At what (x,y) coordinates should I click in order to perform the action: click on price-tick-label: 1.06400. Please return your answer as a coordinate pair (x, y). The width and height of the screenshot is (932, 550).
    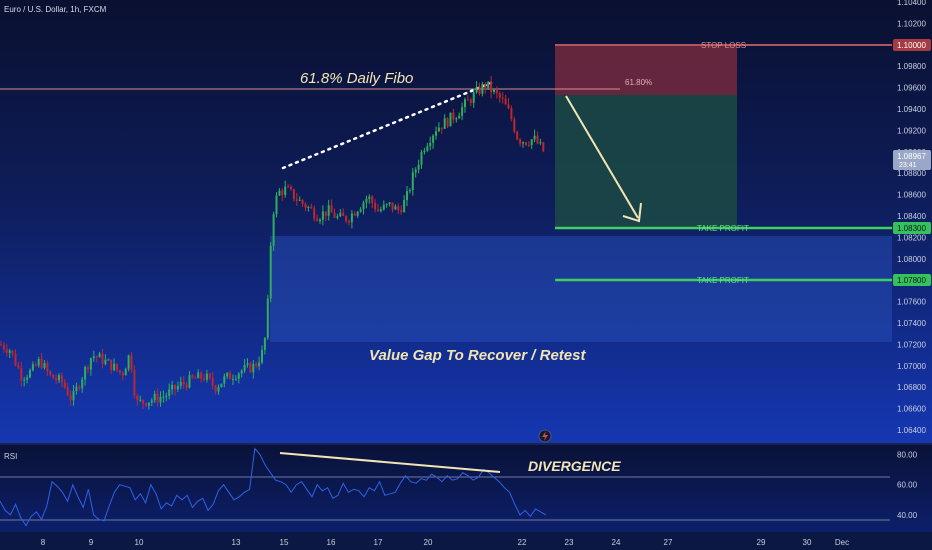
    Looking at the image, I should click on (911, 430).